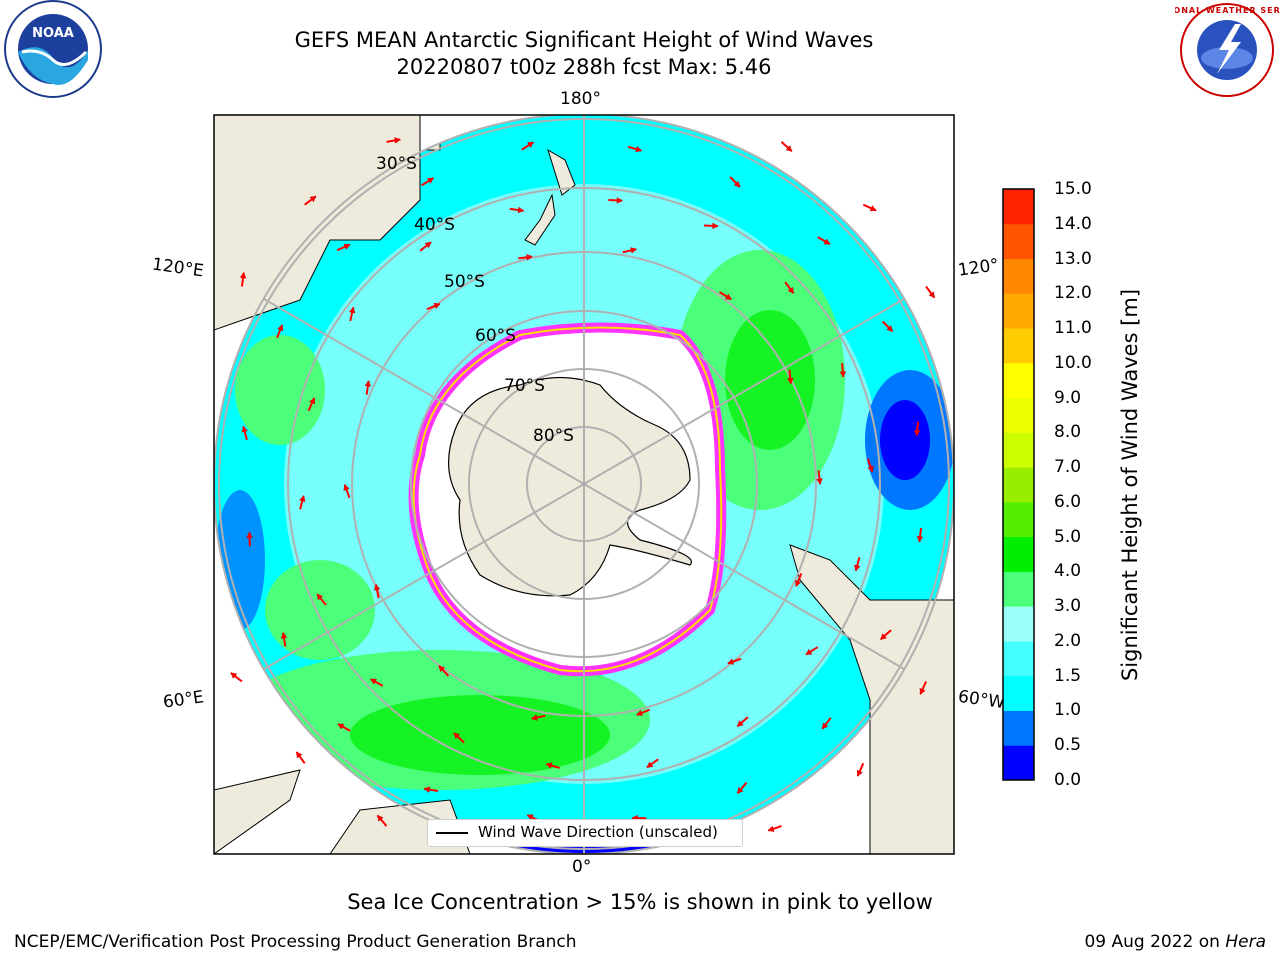 This screenshot has height=960, width=1280. I want to click on map-legend: Wind Wave Direction (unscaled), so click(585, 833).